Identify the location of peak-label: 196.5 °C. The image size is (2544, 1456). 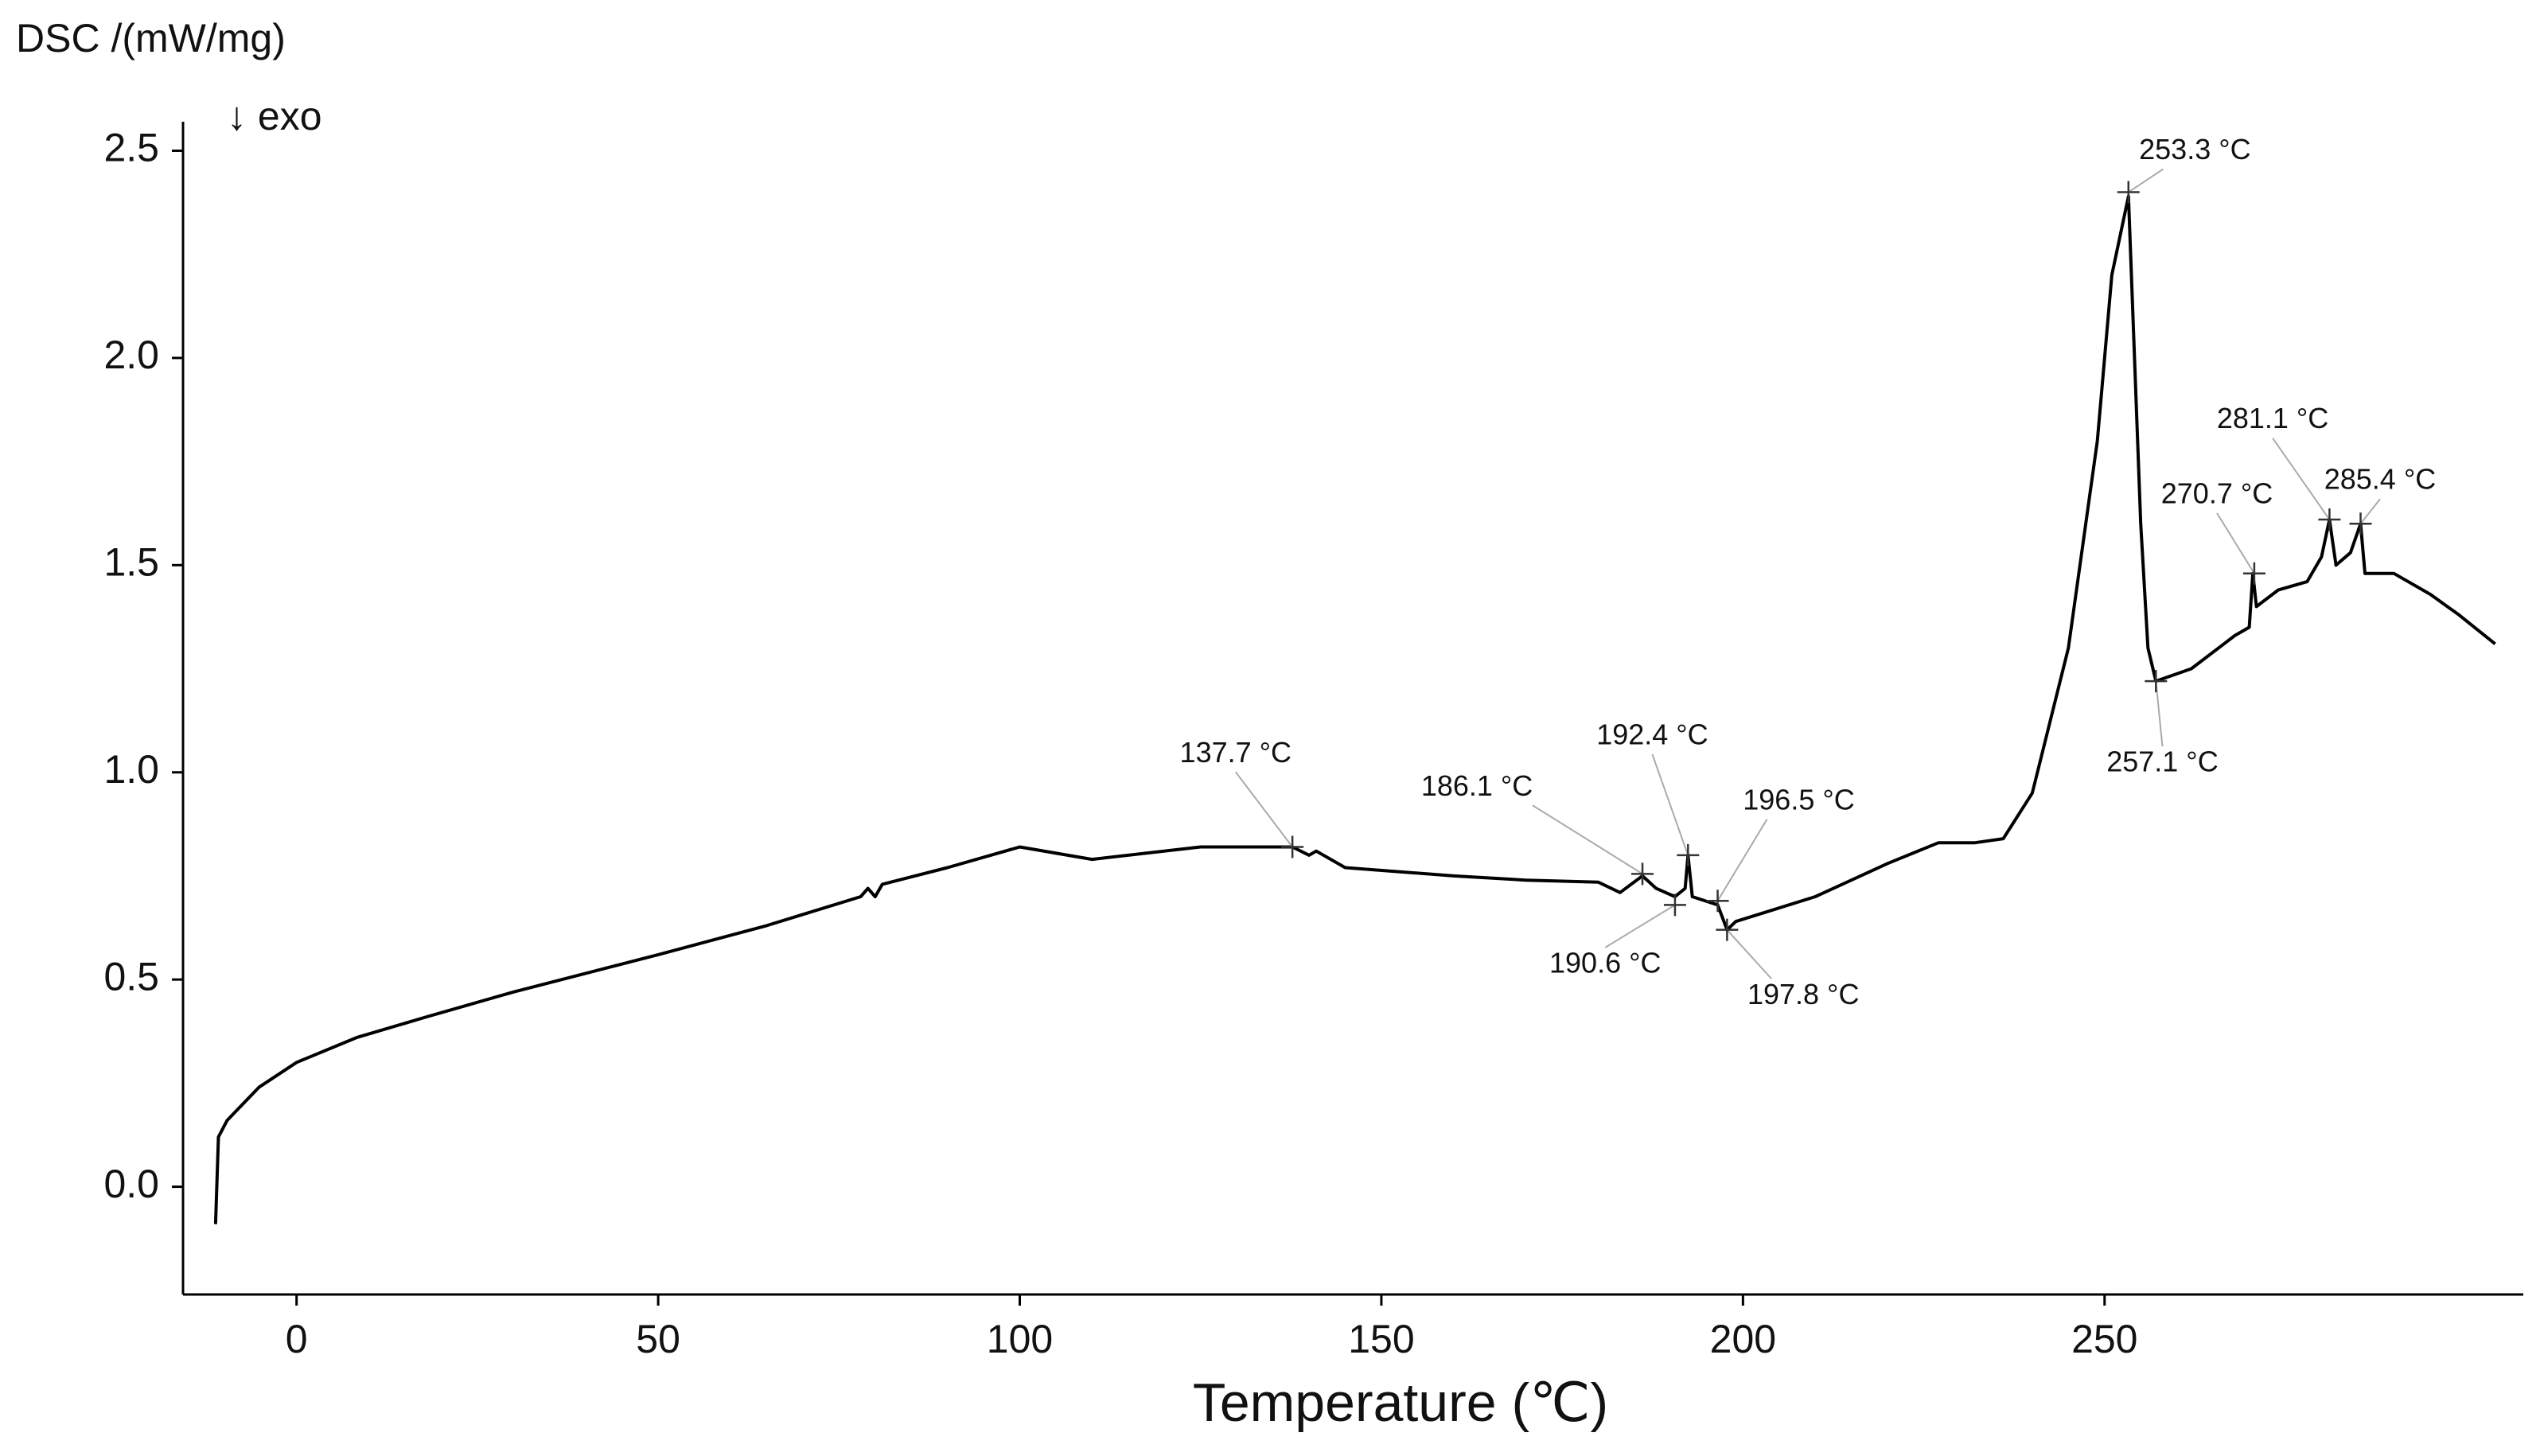
(1798, 799).